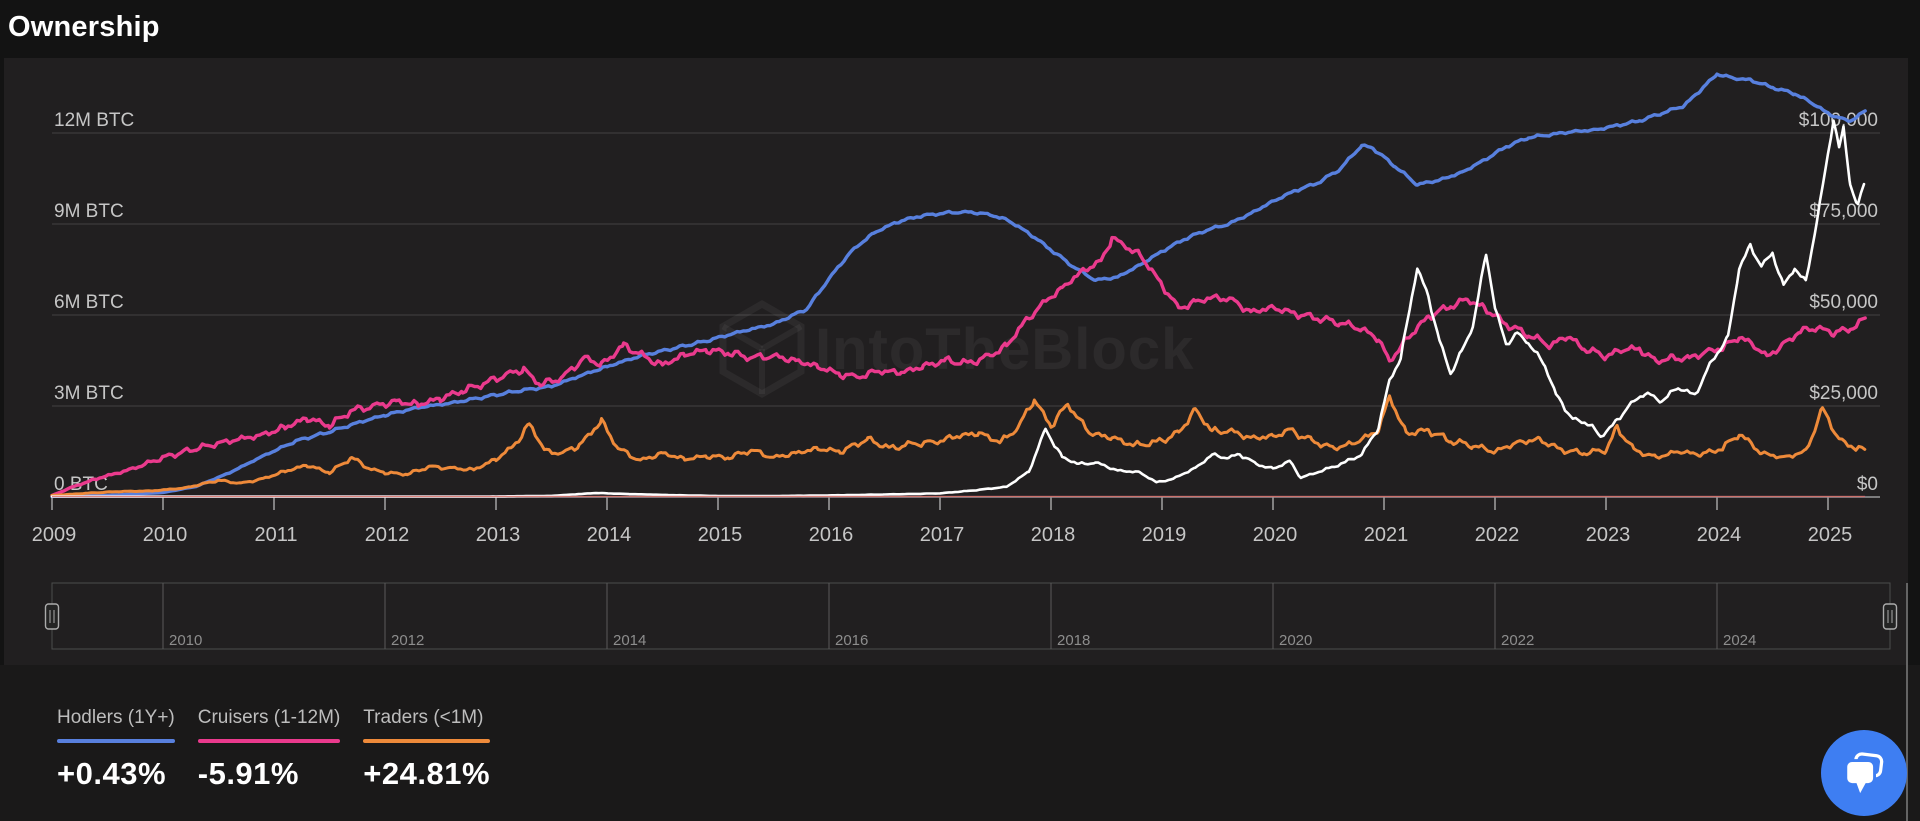  What do you see at coordinates (1838, 120) in the screenshot?
I see `right-axis-label: $100,000` at bounding box center [1838, 120].